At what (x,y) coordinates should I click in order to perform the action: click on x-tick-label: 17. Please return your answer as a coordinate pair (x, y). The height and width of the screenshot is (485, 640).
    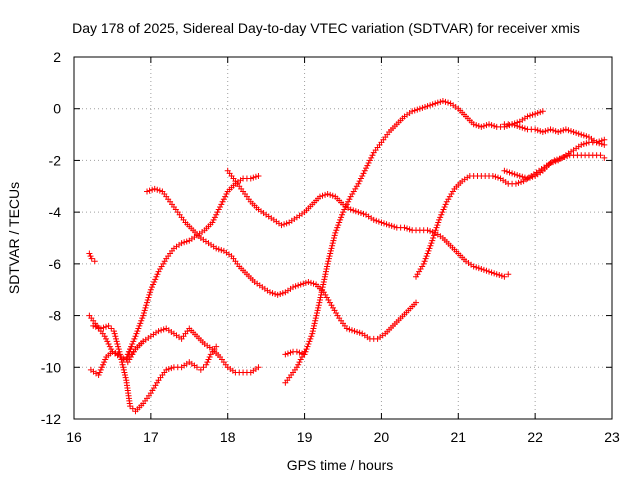
    Looking at the image, I should click on (151, 437).